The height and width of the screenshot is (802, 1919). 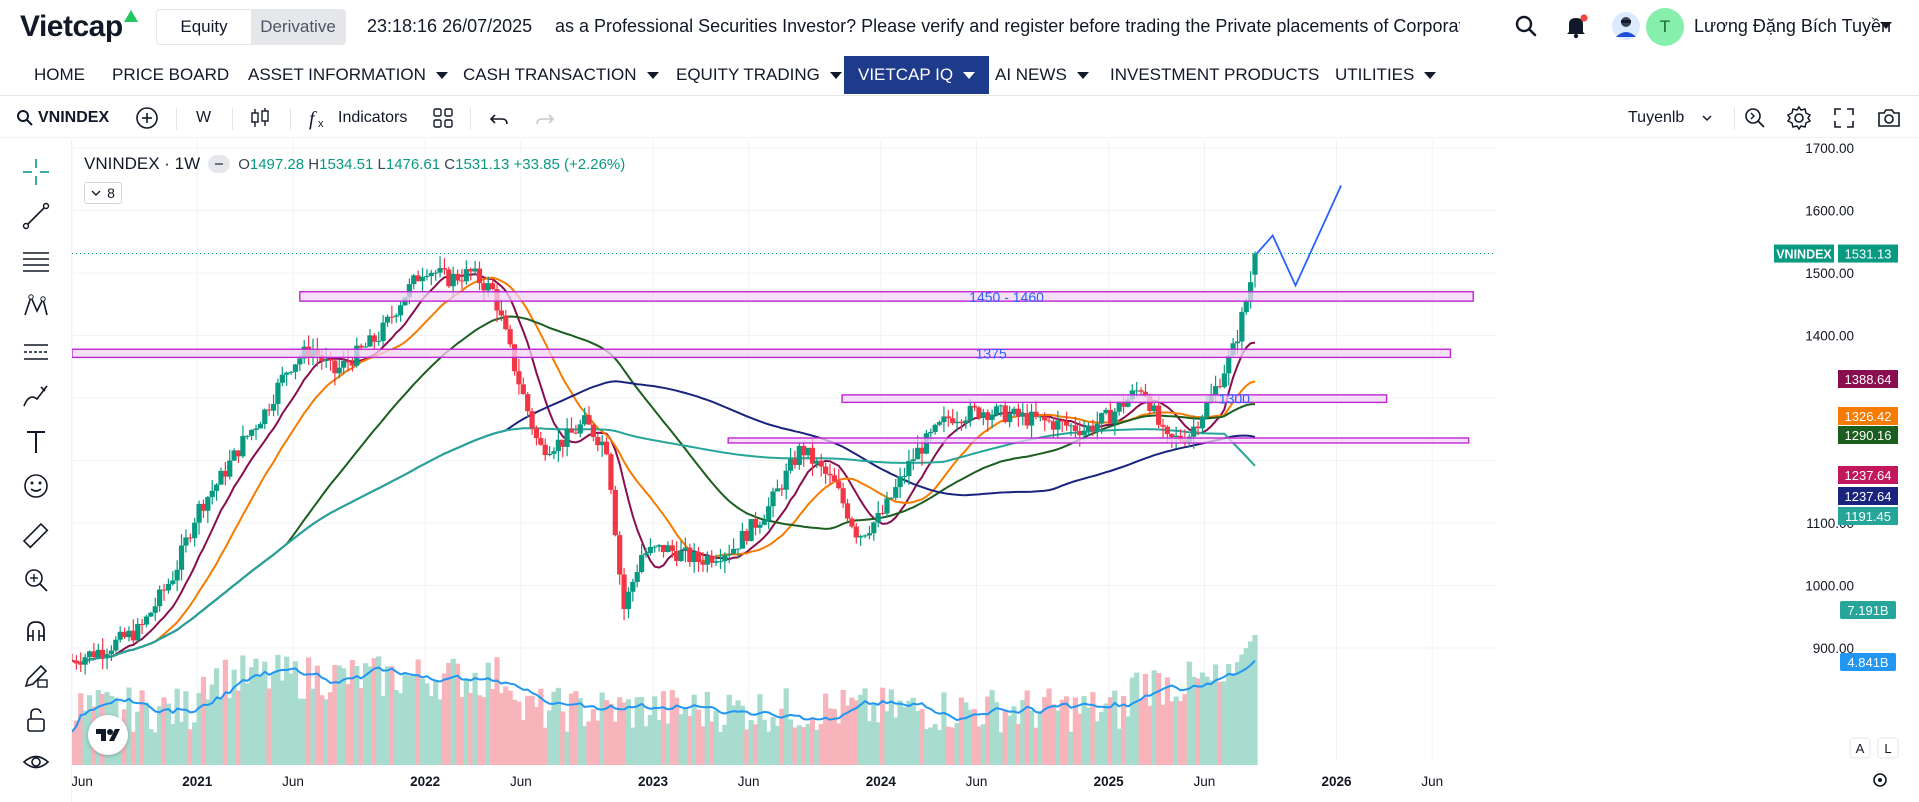 I want to click on time-tick-label: Jun, so click(x=977, y=781).